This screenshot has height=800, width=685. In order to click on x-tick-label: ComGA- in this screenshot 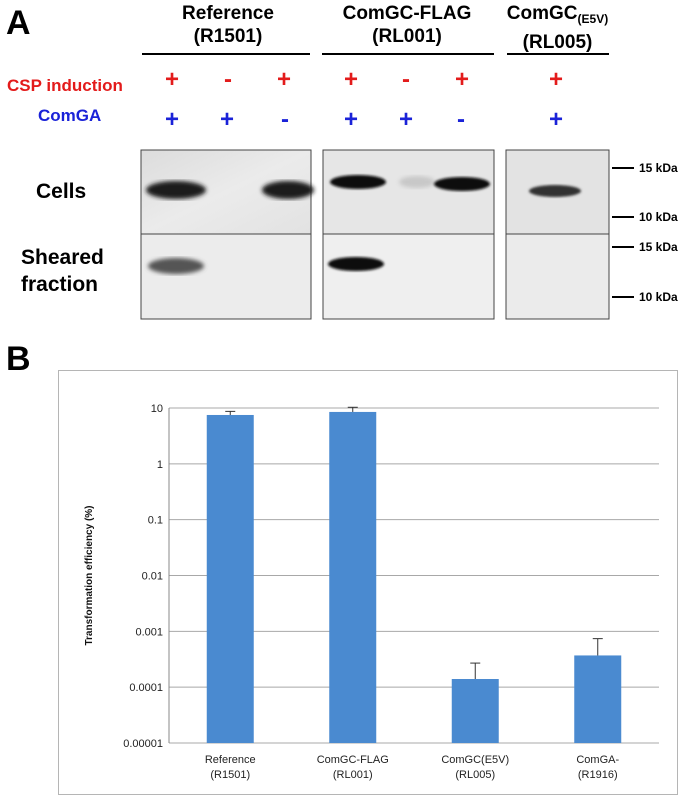, I will do `click(597, 760)`.